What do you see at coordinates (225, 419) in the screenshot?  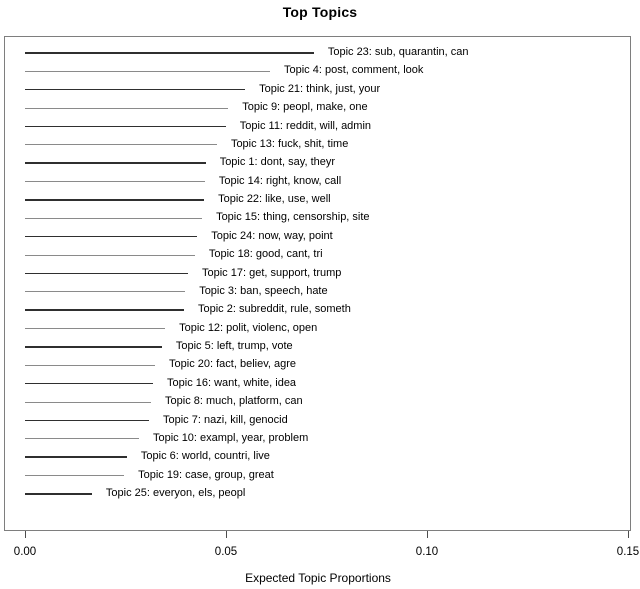 I see `topic-label: Topic 7: nazi, kill, genocid` at bounding box center [225, 419].